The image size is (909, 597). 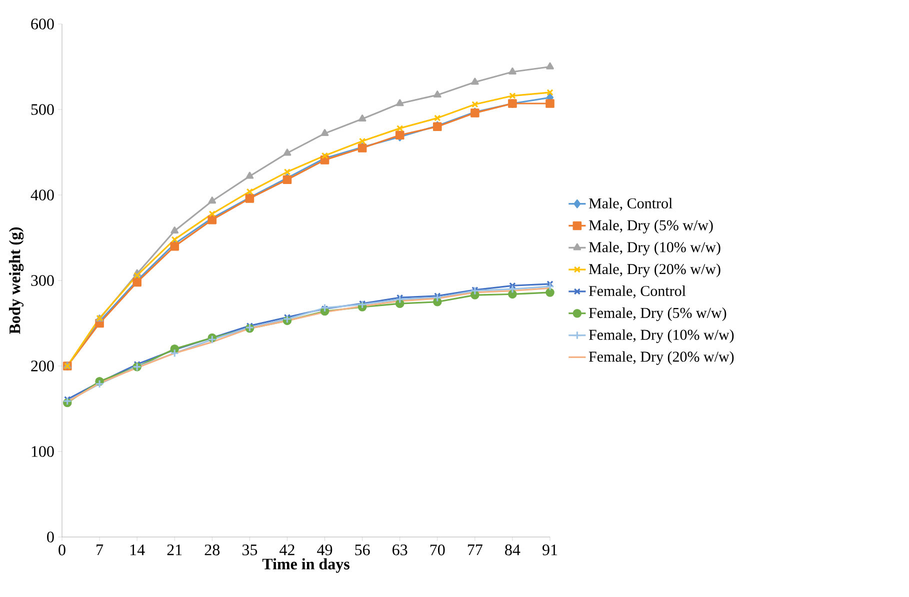 What do you see at coordinates (16, 280) in the screenshot?
I see `y-axis-title: Body weight (g)` at bounding box center [16, 280].